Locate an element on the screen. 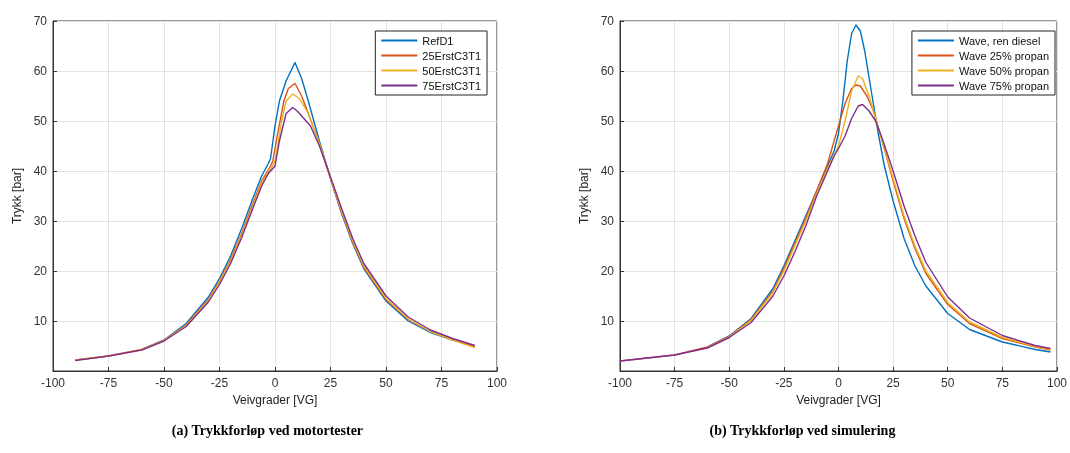 The image size is (1070, 453). legend-label: Wave, ren diesel is located at coordinates (999, 40).